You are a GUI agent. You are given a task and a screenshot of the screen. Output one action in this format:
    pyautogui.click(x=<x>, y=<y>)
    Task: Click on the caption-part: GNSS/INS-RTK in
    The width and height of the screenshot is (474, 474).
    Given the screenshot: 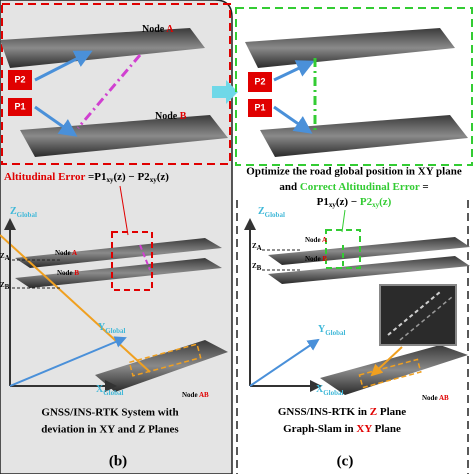 What is the action you would take?
    pyautogui.click(x=322, y=412)
    